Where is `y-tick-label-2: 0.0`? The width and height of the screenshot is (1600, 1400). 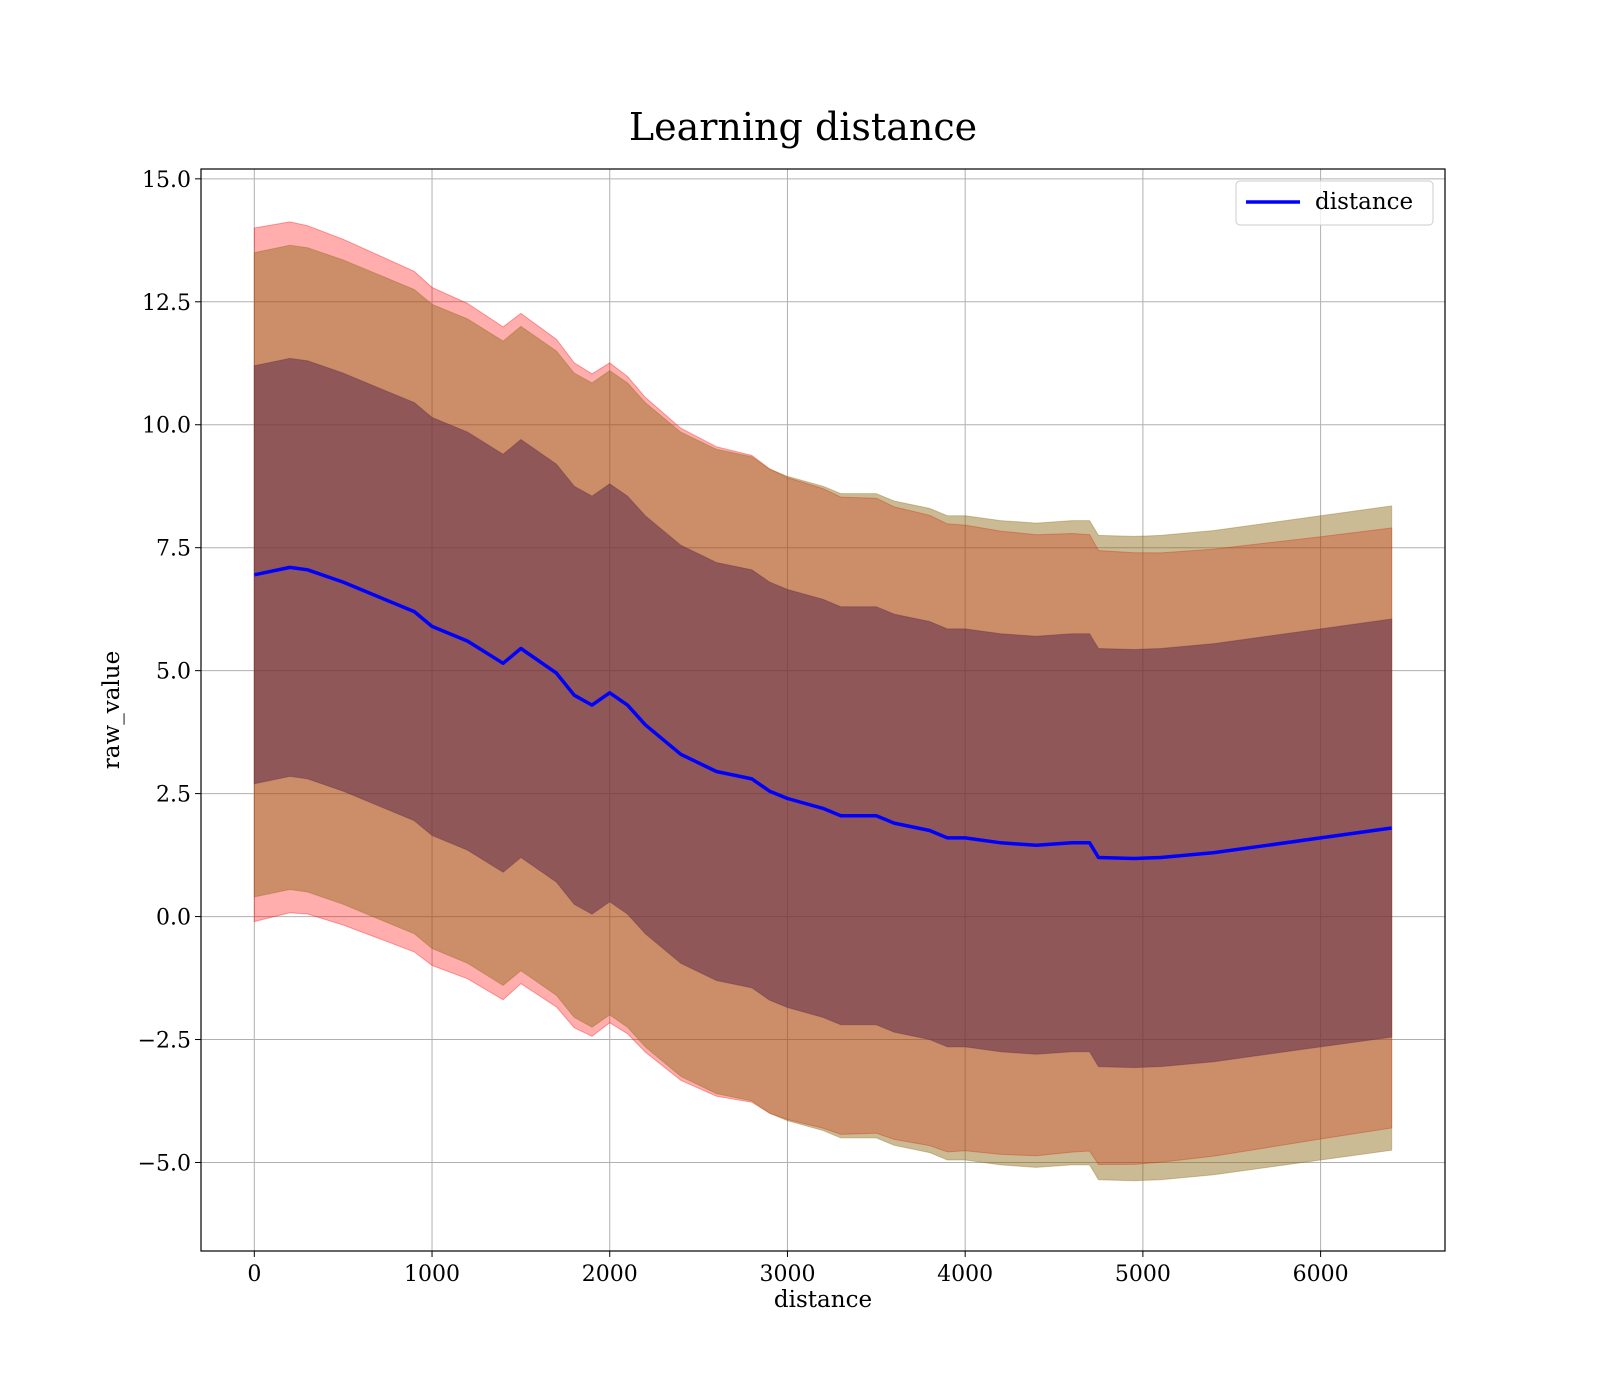 y-tick-label-2: 0.0 is located at coordinates (173, 918).